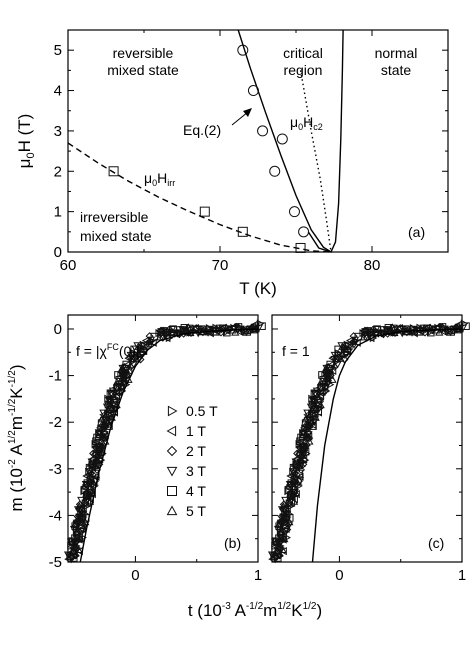 The height and width of the screenshot is (645, 474). What do you see at coordinates (306, 123) in the screenshot?
I see `label-hc2: μ0Hc2` at bounding box center [306, 123].